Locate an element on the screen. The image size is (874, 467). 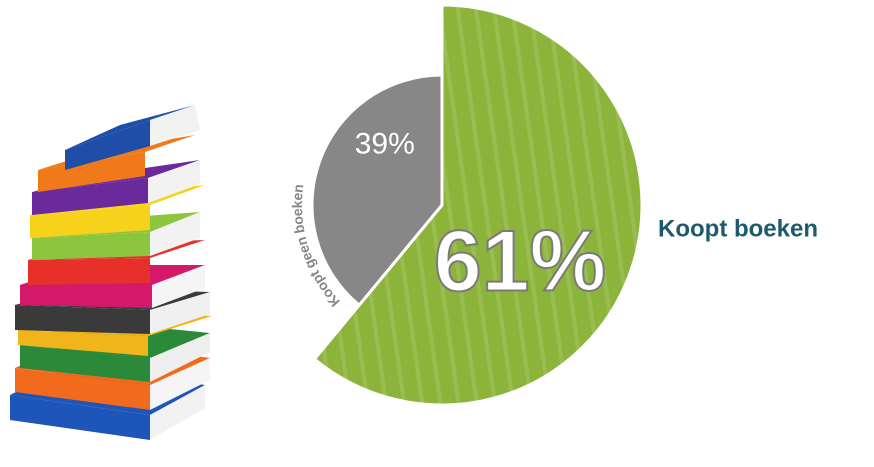
pie-slice is located at coordinates (377, 190).